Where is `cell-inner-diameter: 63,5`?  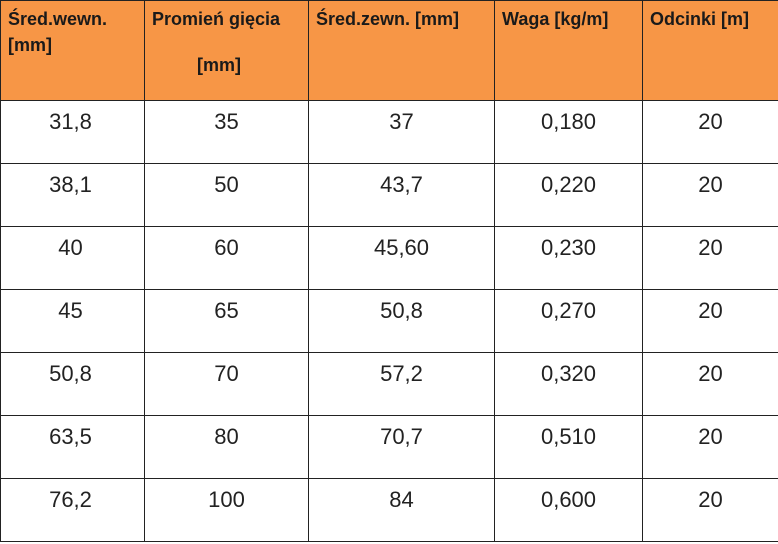
cell-inner-diameter: 63,5 is located at coordinates (72, 447).